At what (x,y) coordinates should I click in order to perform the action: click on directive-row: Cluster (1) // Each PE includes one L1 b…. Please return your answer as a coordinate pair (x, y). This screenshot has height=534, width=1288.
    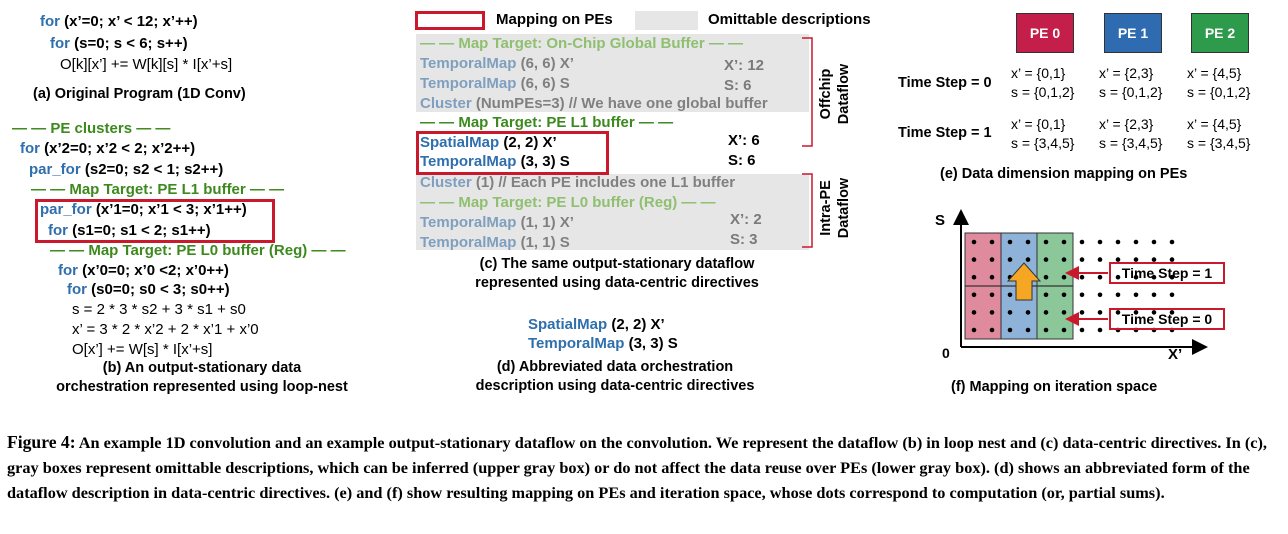
    Looking at the image, I should click on (578, 182).